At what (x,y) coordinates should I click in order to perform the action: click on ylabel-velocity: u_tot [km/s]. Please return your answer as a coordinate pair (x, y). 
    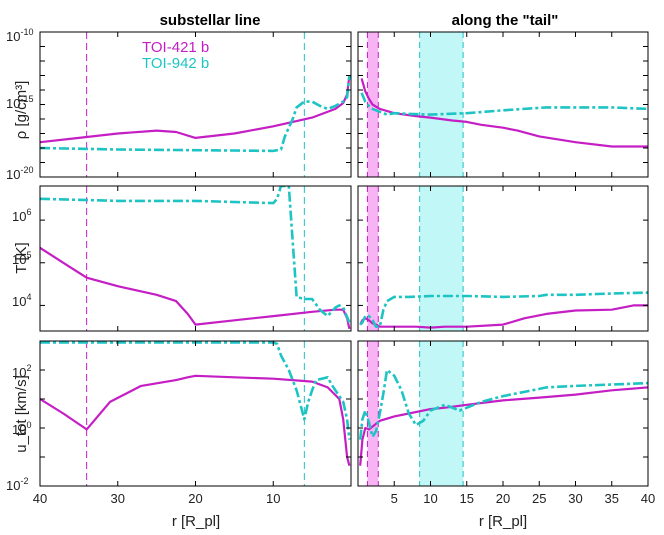
    Looking at the image, I should click on (21, 414).